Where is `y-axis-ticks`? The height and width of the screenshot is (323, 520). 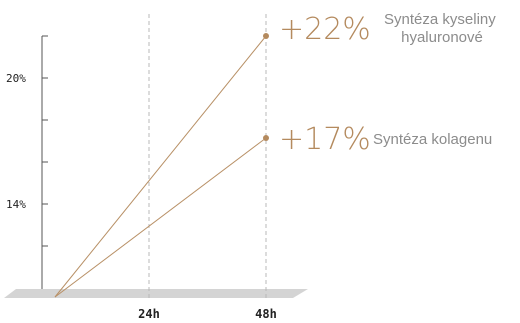 y-axis-ticks is located at coordinates (45, 141).